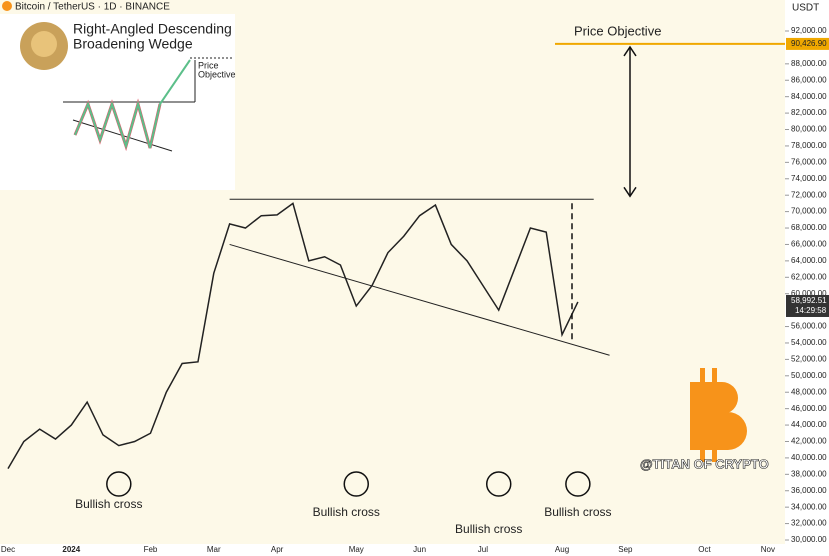  What do you see at coordinates (214, 549) in the screenshot?
I see `x-tick-label: Mar` at bounding box center [214, 549].